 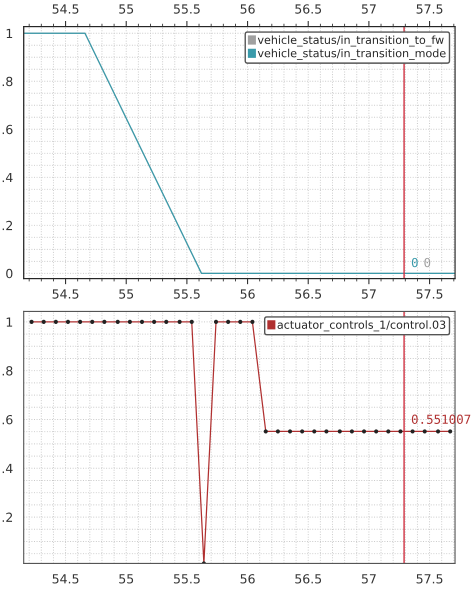 What do you see at coordinates (65, 9) in the screenshot?
I see `x2-tick-label: 54.5` at bounding box center [65, 9].